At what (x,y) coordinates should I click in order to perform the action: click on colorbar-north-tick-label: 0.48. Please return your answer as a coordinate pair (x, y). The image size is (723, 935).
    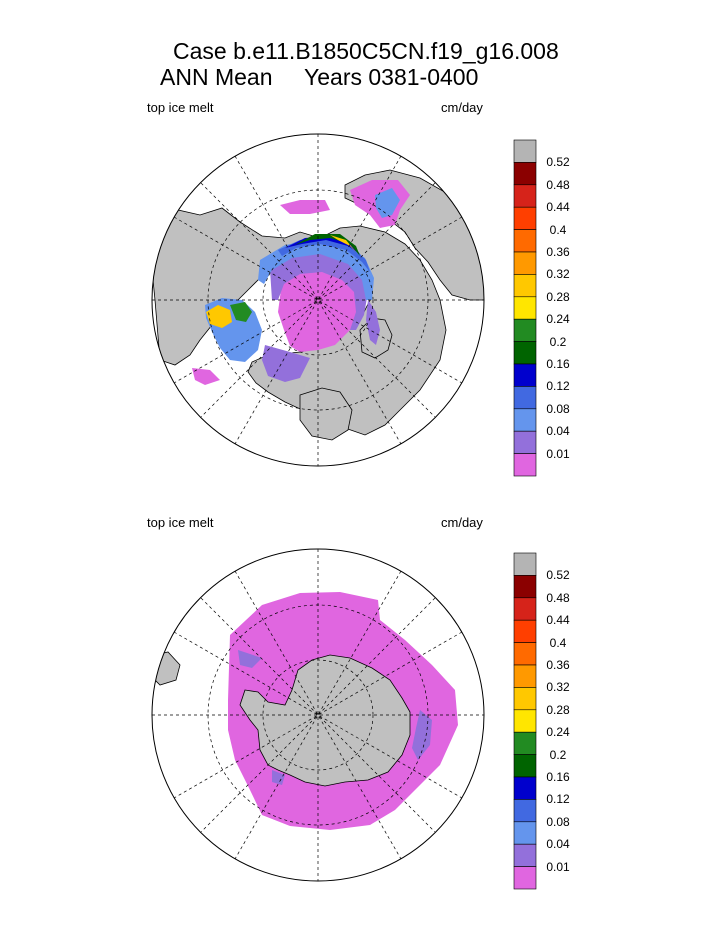
    Looking at the image, I should click on (558, 184).